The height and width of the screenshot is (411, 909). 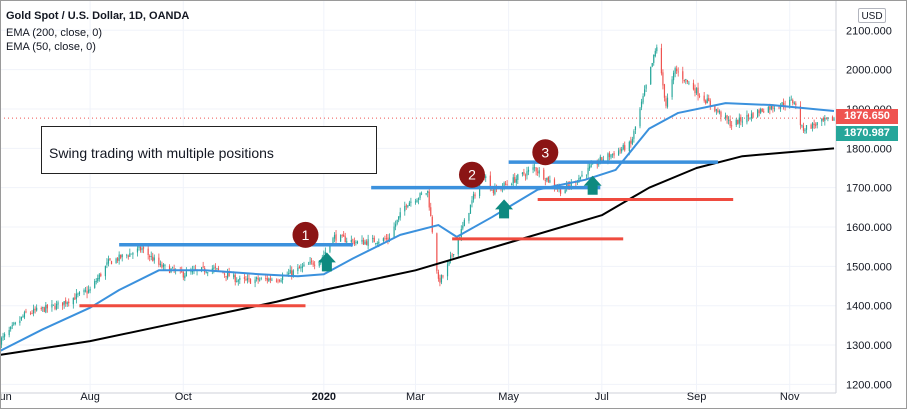 I want to click on y-tick-label: 1600.000, so click(x=869, y=228).